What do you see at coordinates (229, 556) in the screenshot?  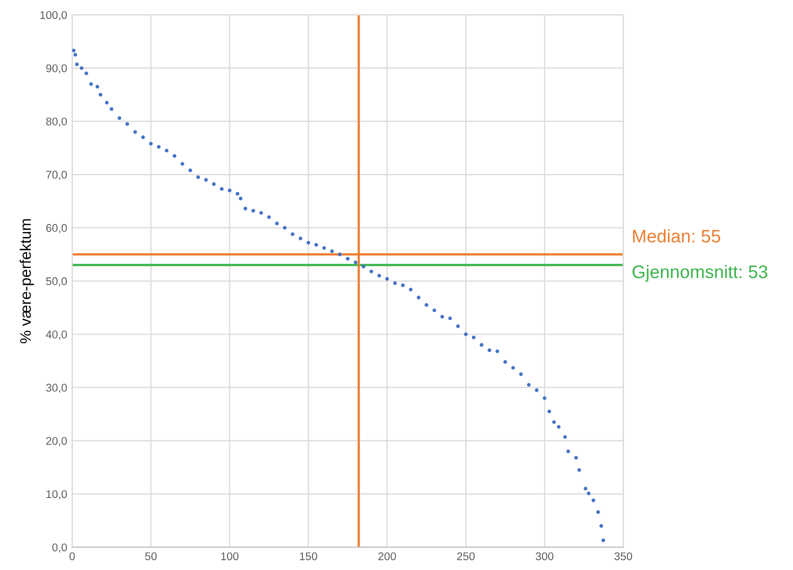 I see `x-tick-label: 100` at bounding box center [229, 556].